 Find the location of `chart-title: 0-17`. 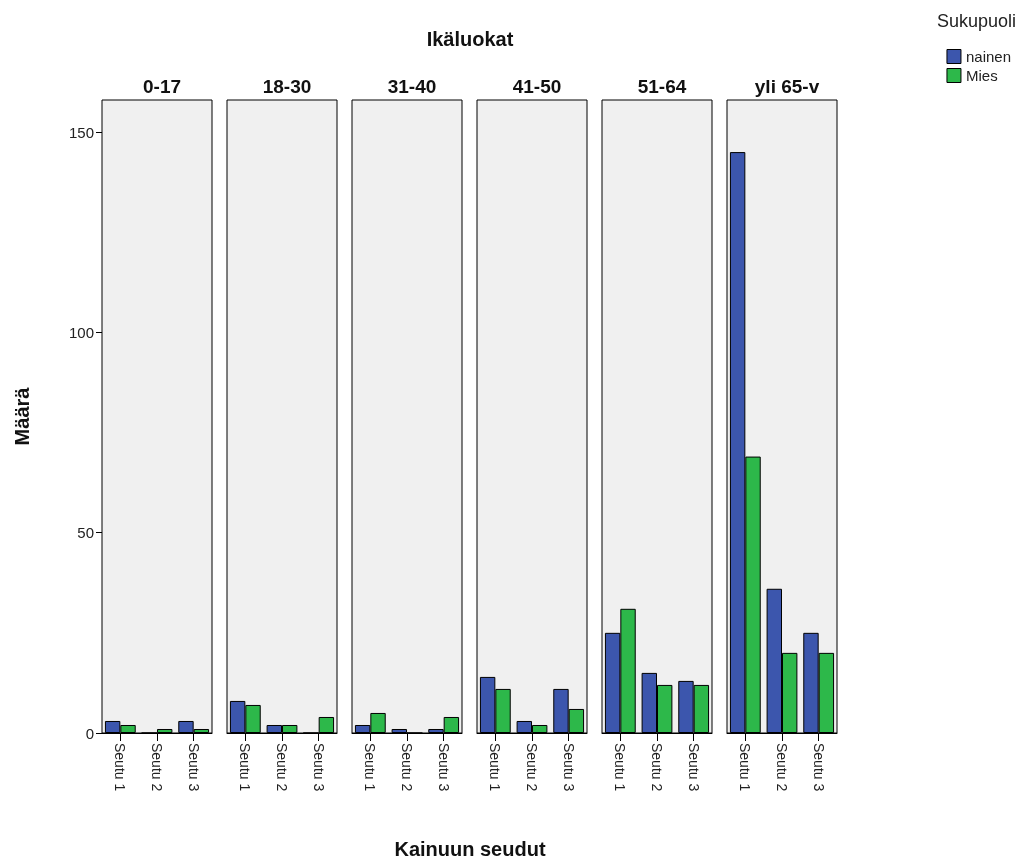

chart-title: 0-17 is located at coordinates (162, 86).